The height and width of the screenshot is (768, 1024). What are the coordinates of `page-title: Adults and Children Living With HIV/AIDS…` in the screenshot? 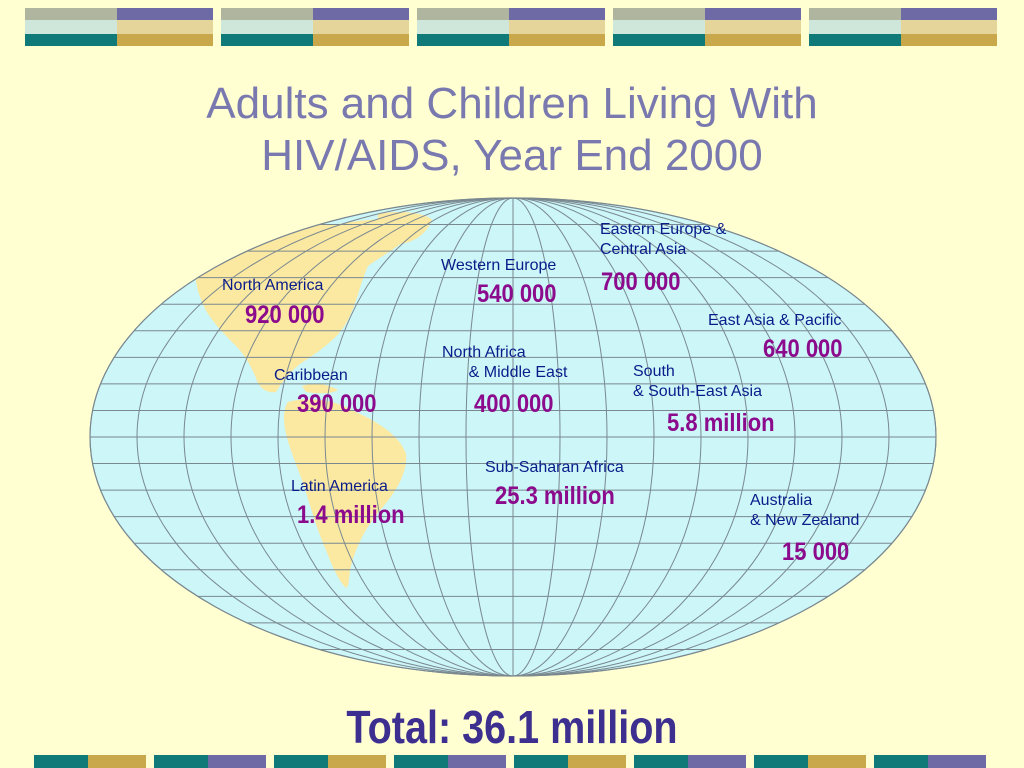 It's located at (512, 130).